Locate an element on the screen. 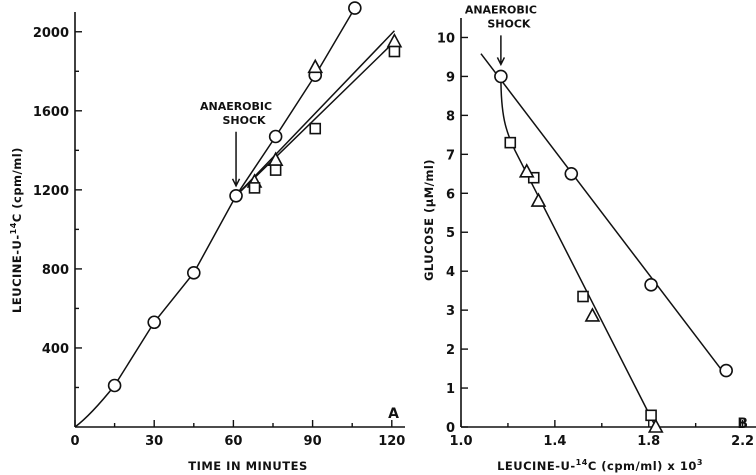  panel-b-y-tick-label: 10 is located at coordinates (446, 38).